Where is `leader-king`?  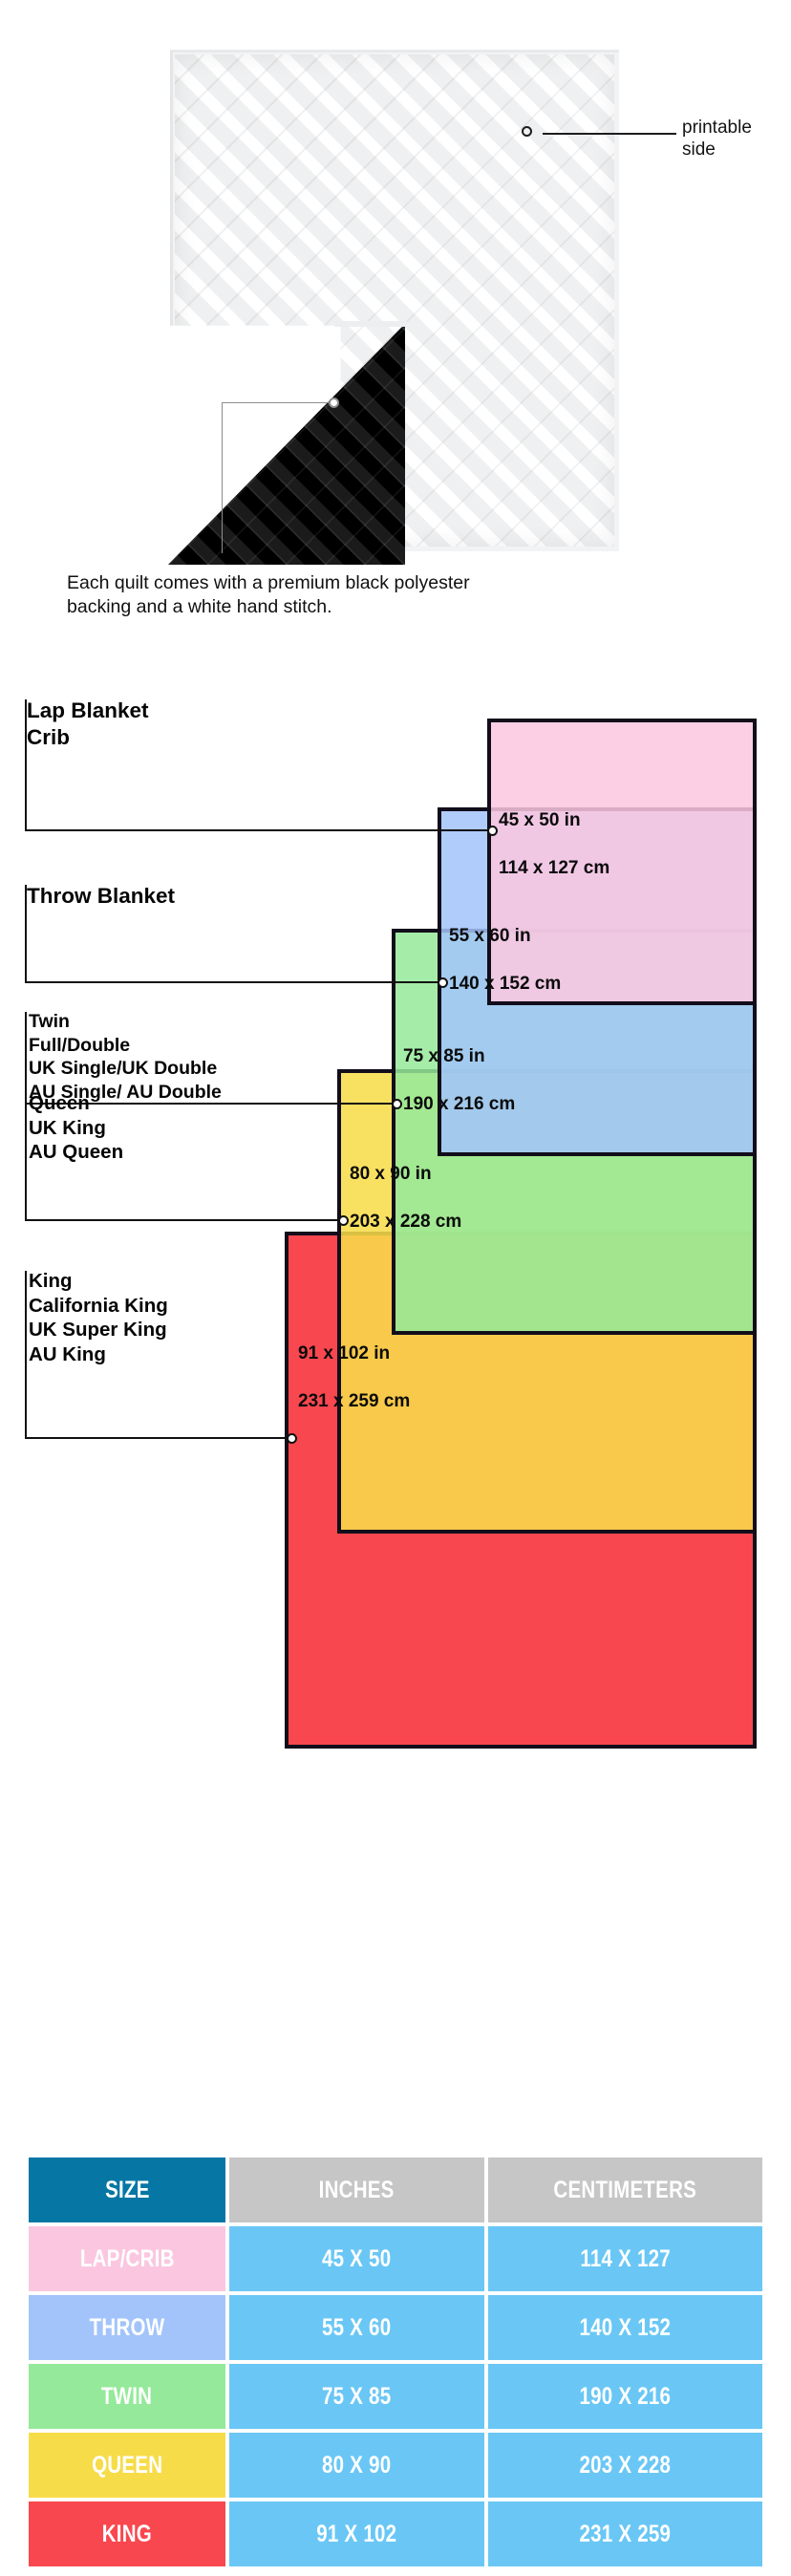 leader-king is located at coordinates (161, 1357).